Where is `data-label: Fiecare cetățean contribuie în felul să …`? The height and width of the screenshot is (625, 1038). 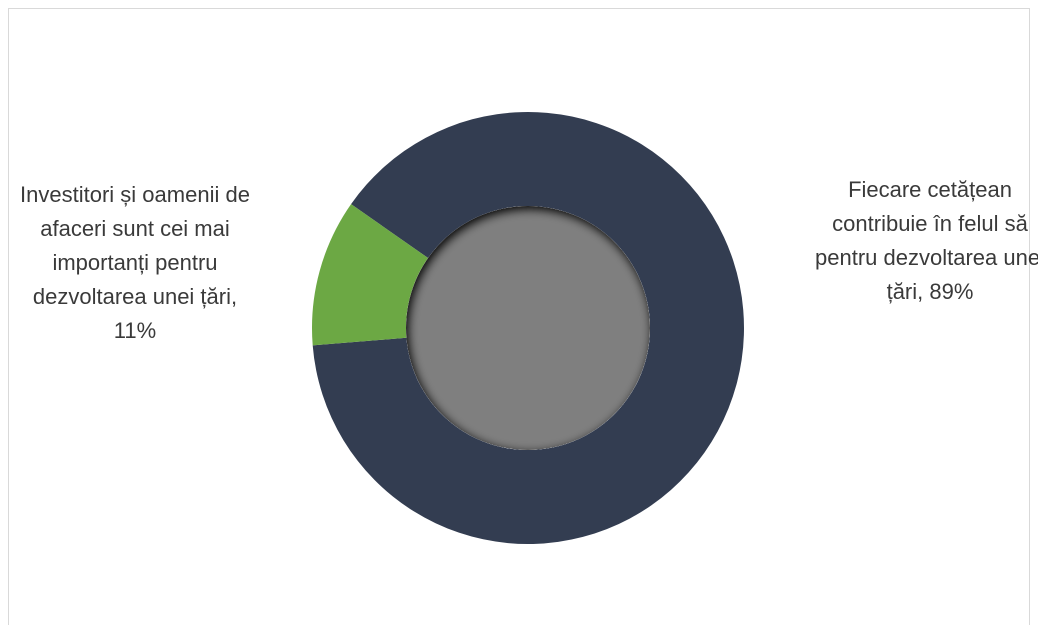
data-label: Fiecare cetățean contribuie în felul să … is located at coordinates (926, 240).